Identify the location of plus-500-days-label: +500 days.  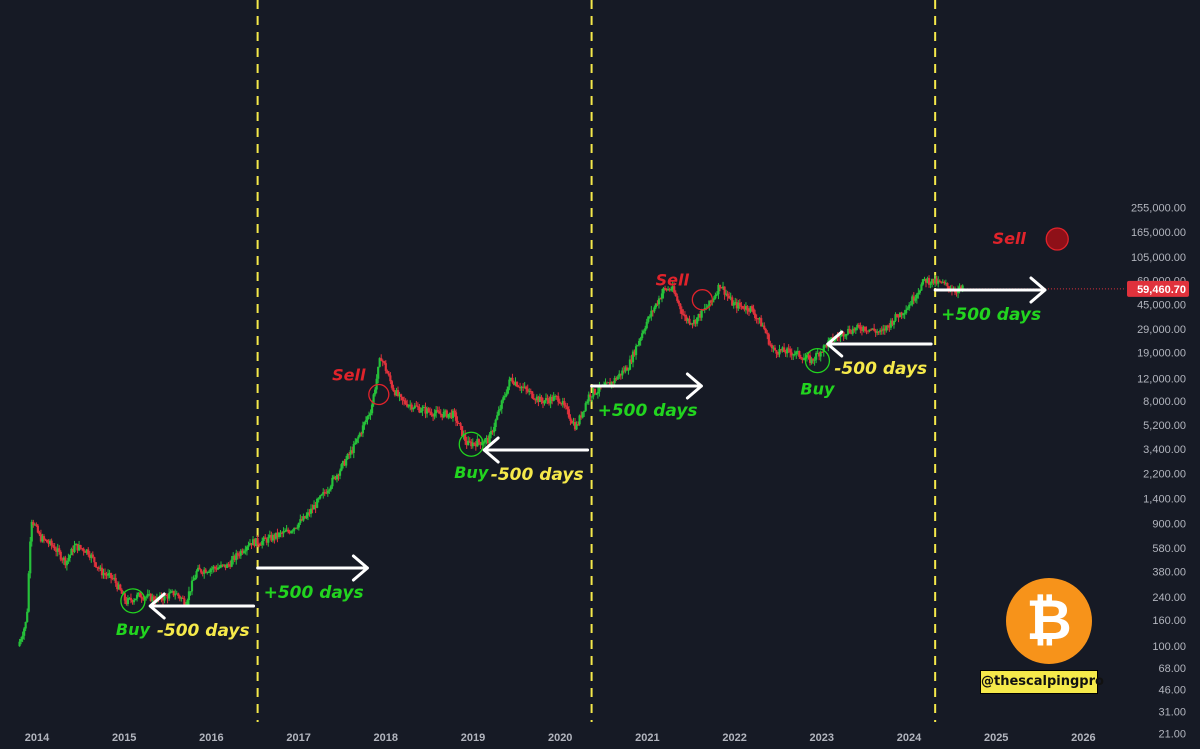
(314, 593).